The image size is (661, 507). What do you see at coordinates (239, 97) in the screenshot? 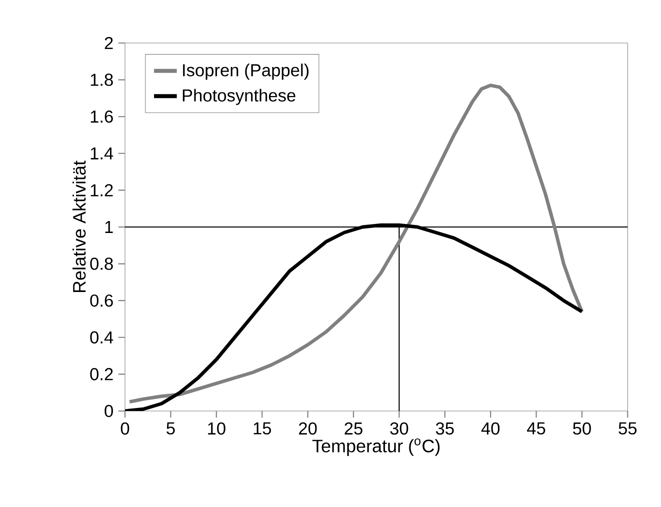
I see `legend-label: Photosynthese` at bounding box center [239, 97].